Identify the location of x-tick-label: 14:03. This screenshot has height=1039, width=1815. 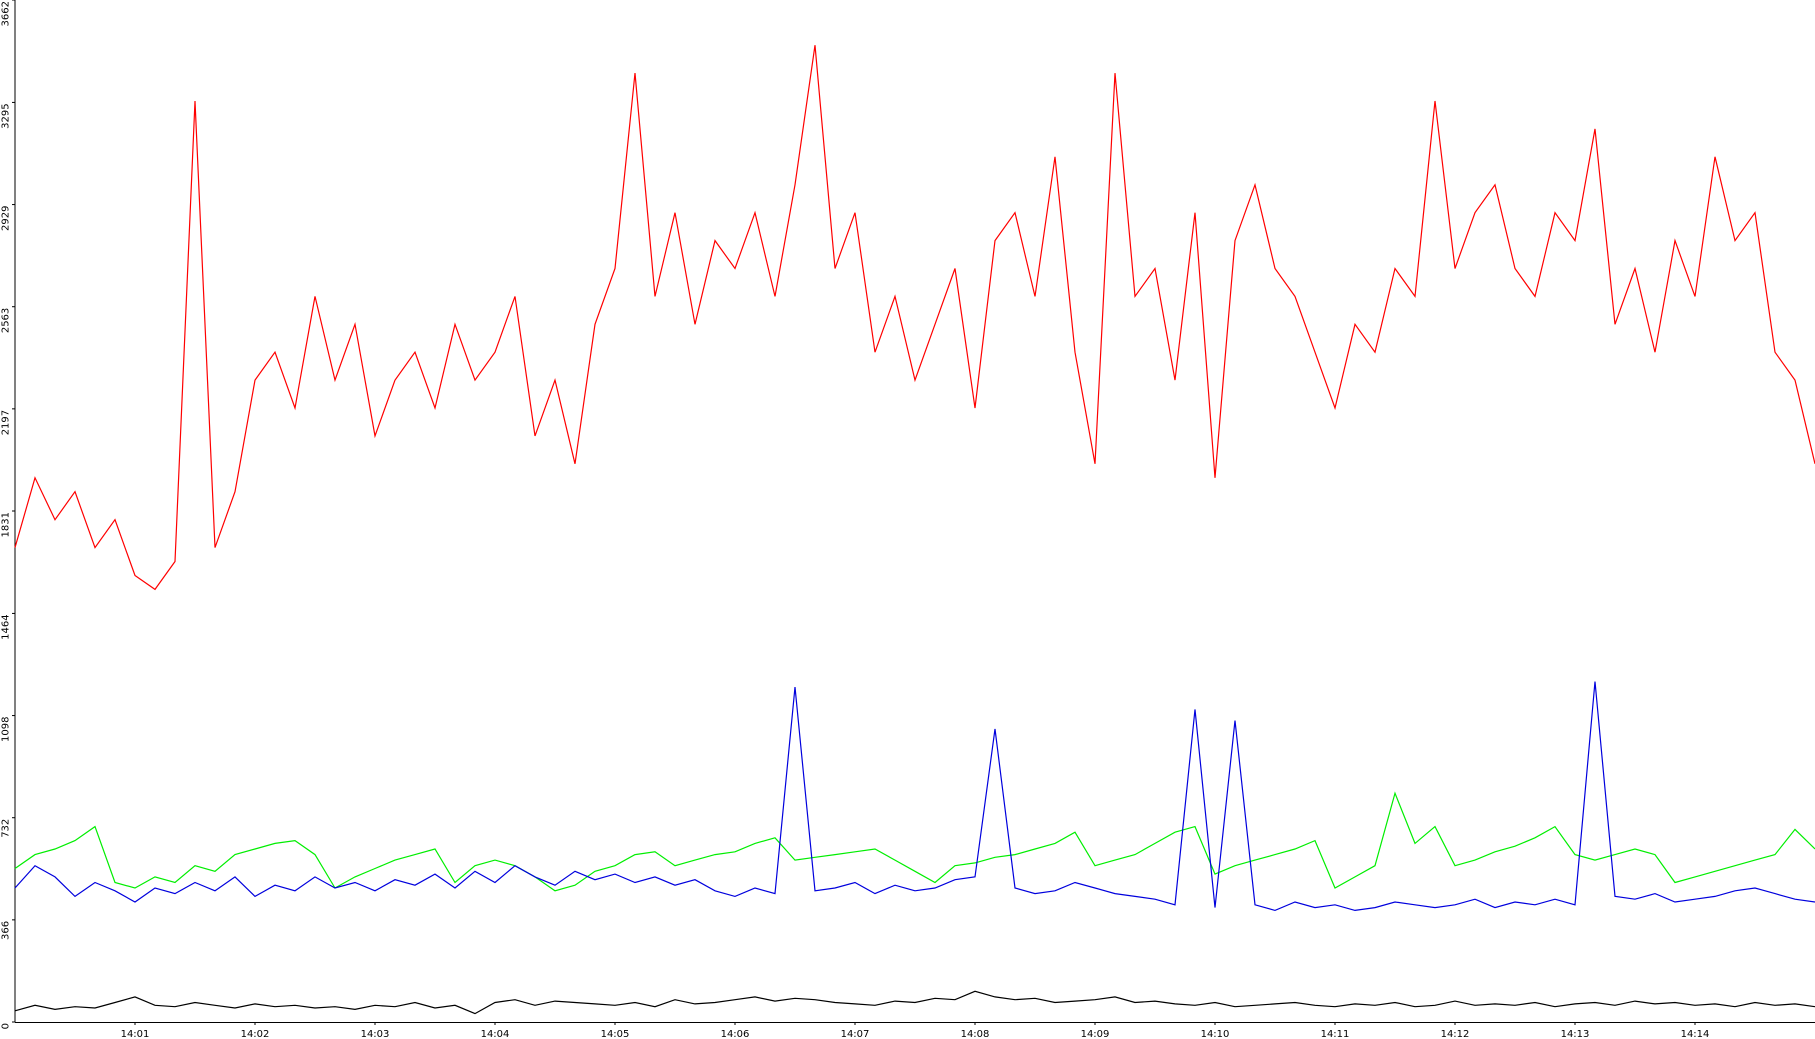
(375, 1034).